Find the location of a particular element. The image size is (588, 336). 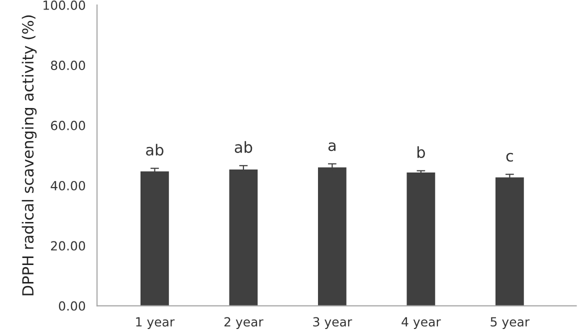

y-tick-label: 80.00 is located at coordinates (68, 65).